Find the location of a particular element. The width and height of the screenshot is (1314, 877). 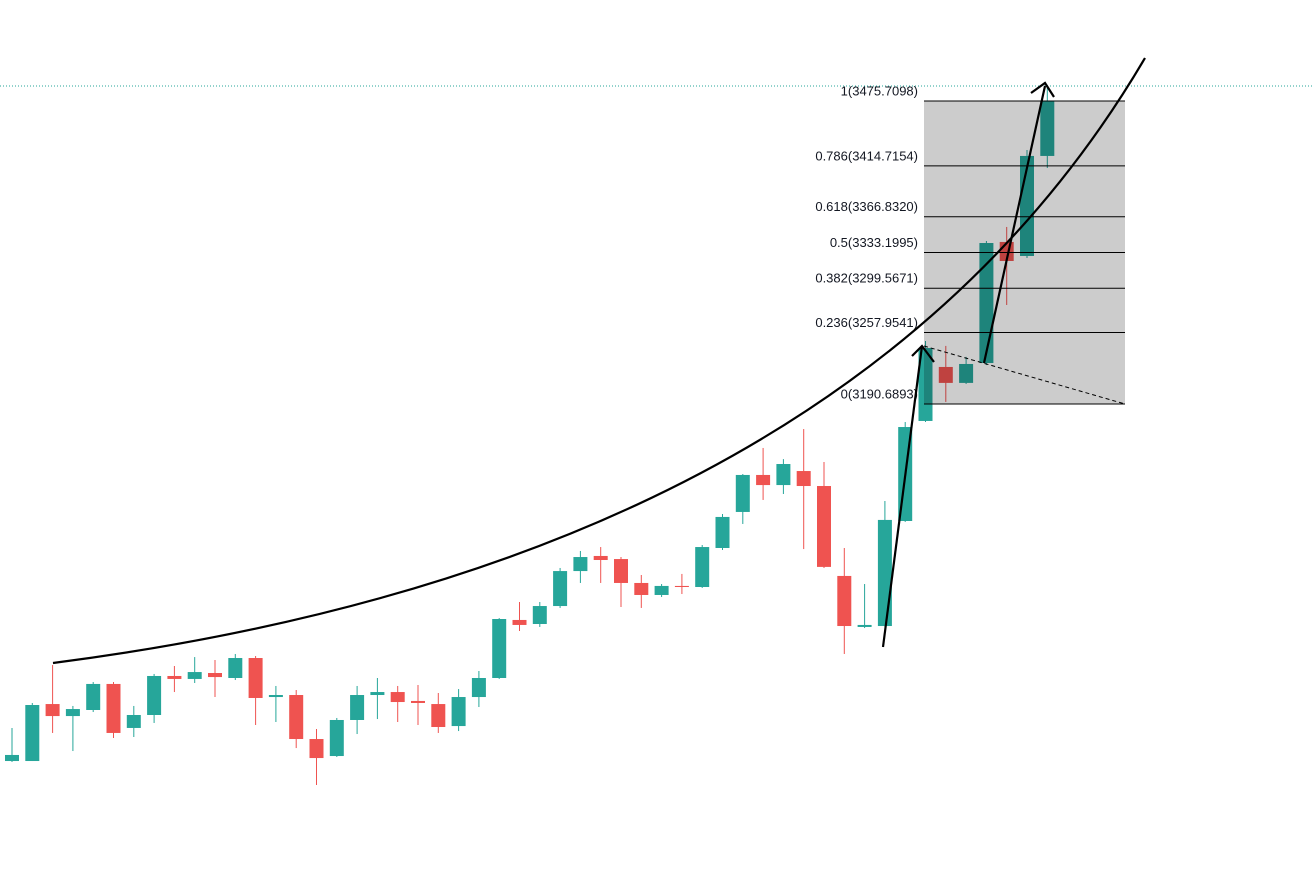

fib-level-label: 0.786(3414.7154) is located at coordinates (866, 155).